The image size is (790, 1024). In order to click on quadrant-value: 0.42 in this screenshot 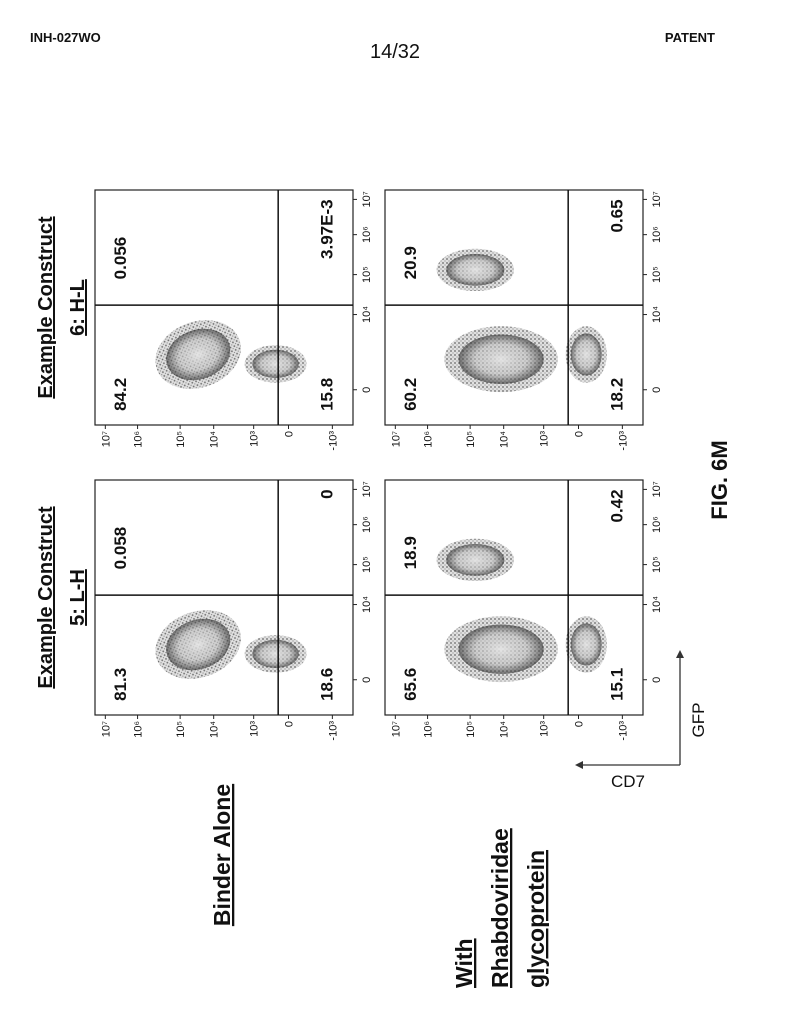, I will do `click(616, 505)`.